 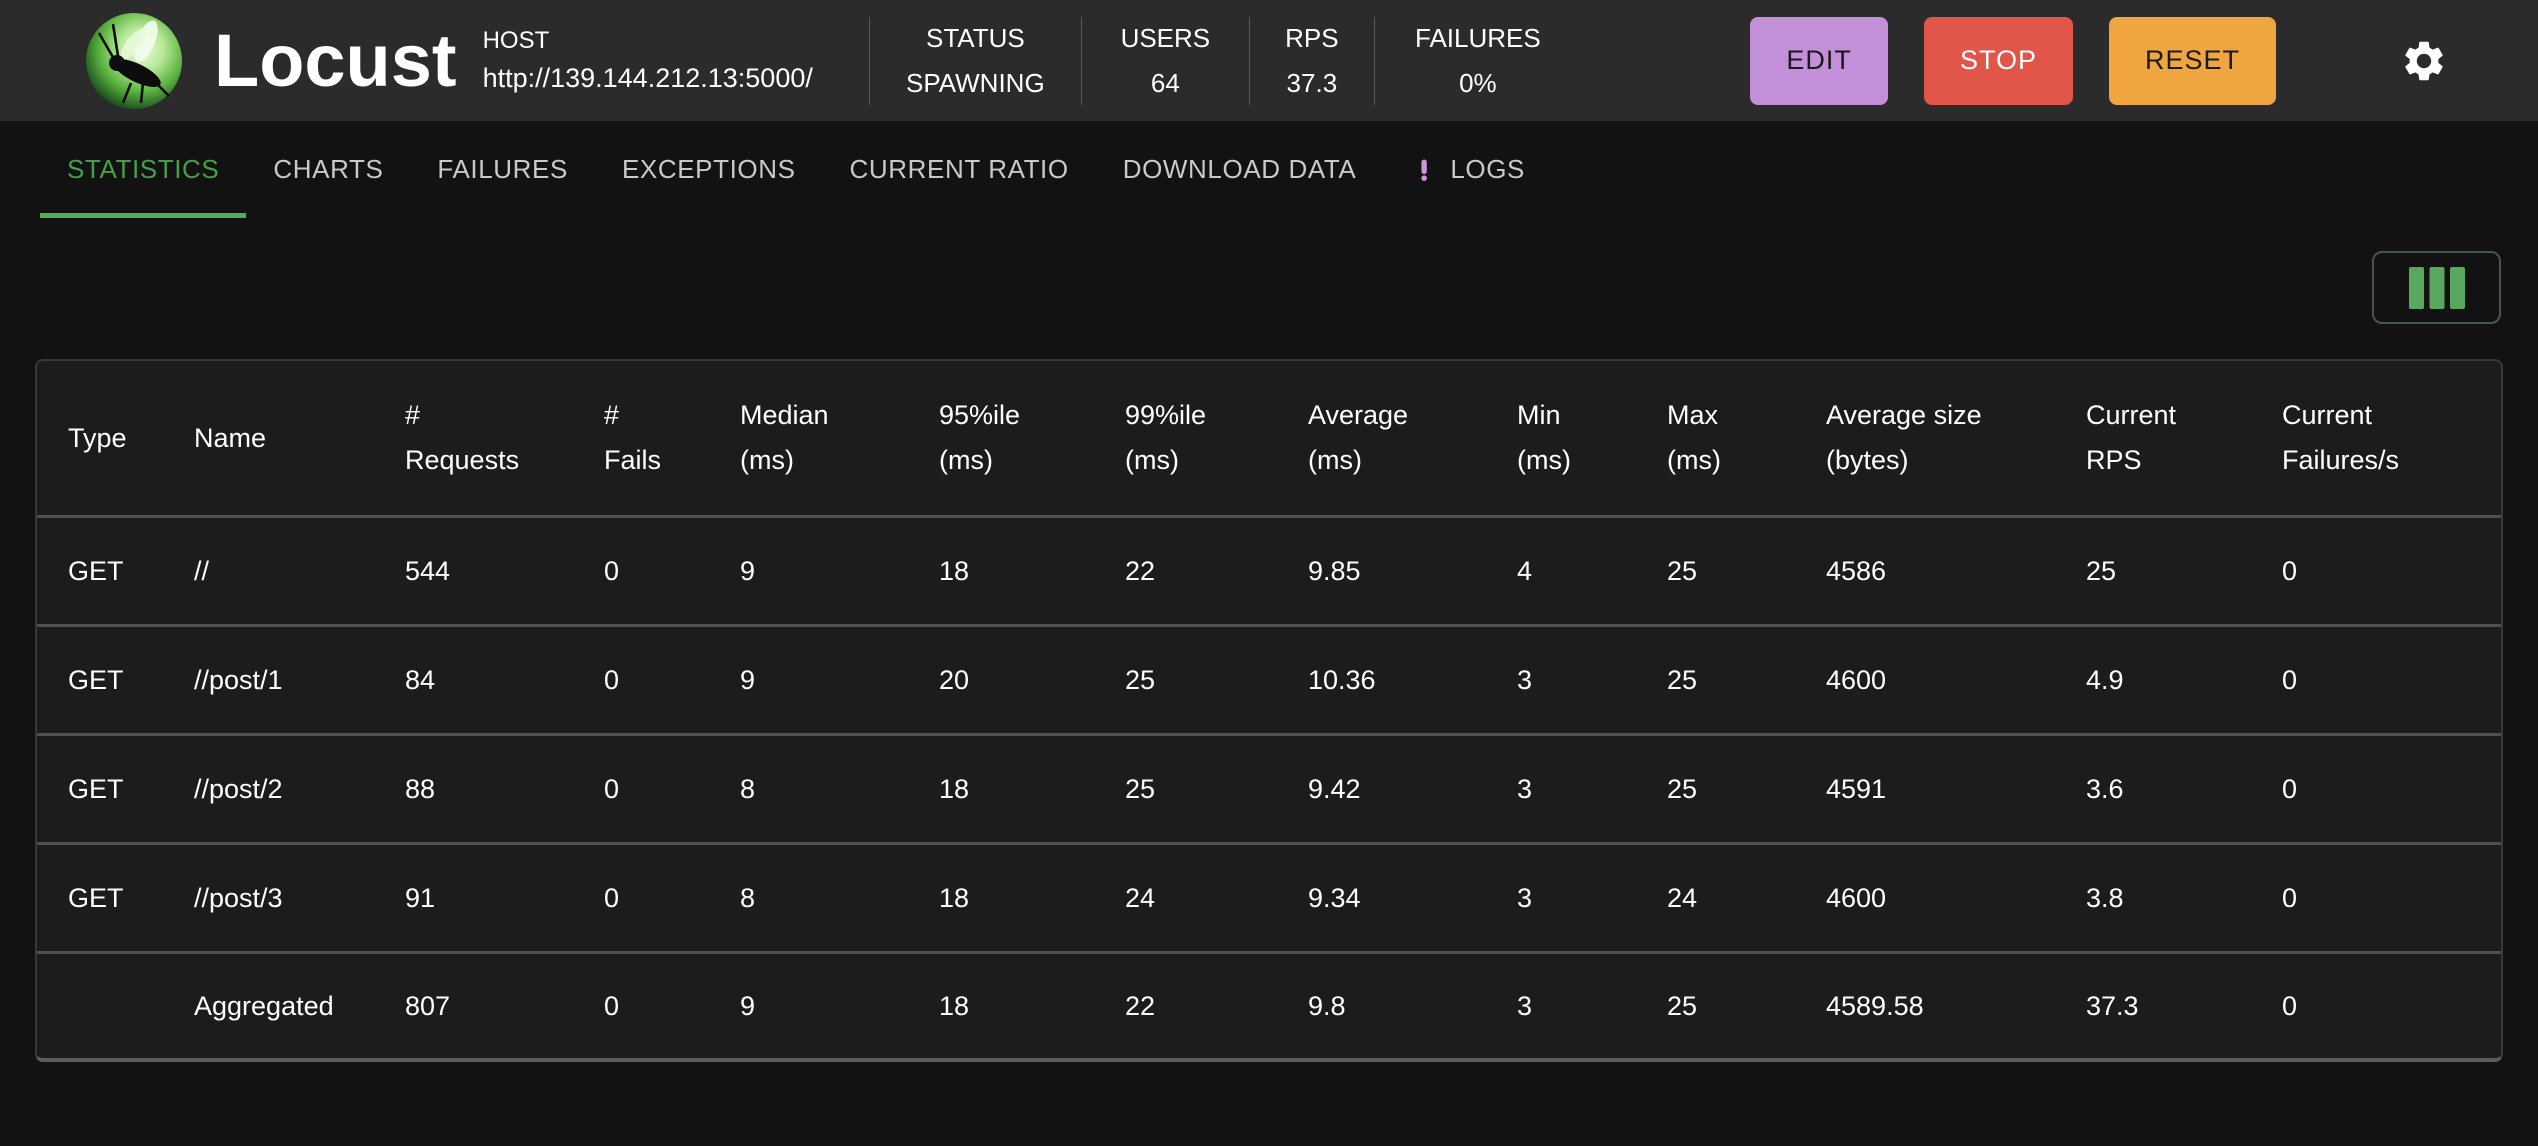 I want to click on cell-current-rps: 3.6, so click(x=2168, y=788).